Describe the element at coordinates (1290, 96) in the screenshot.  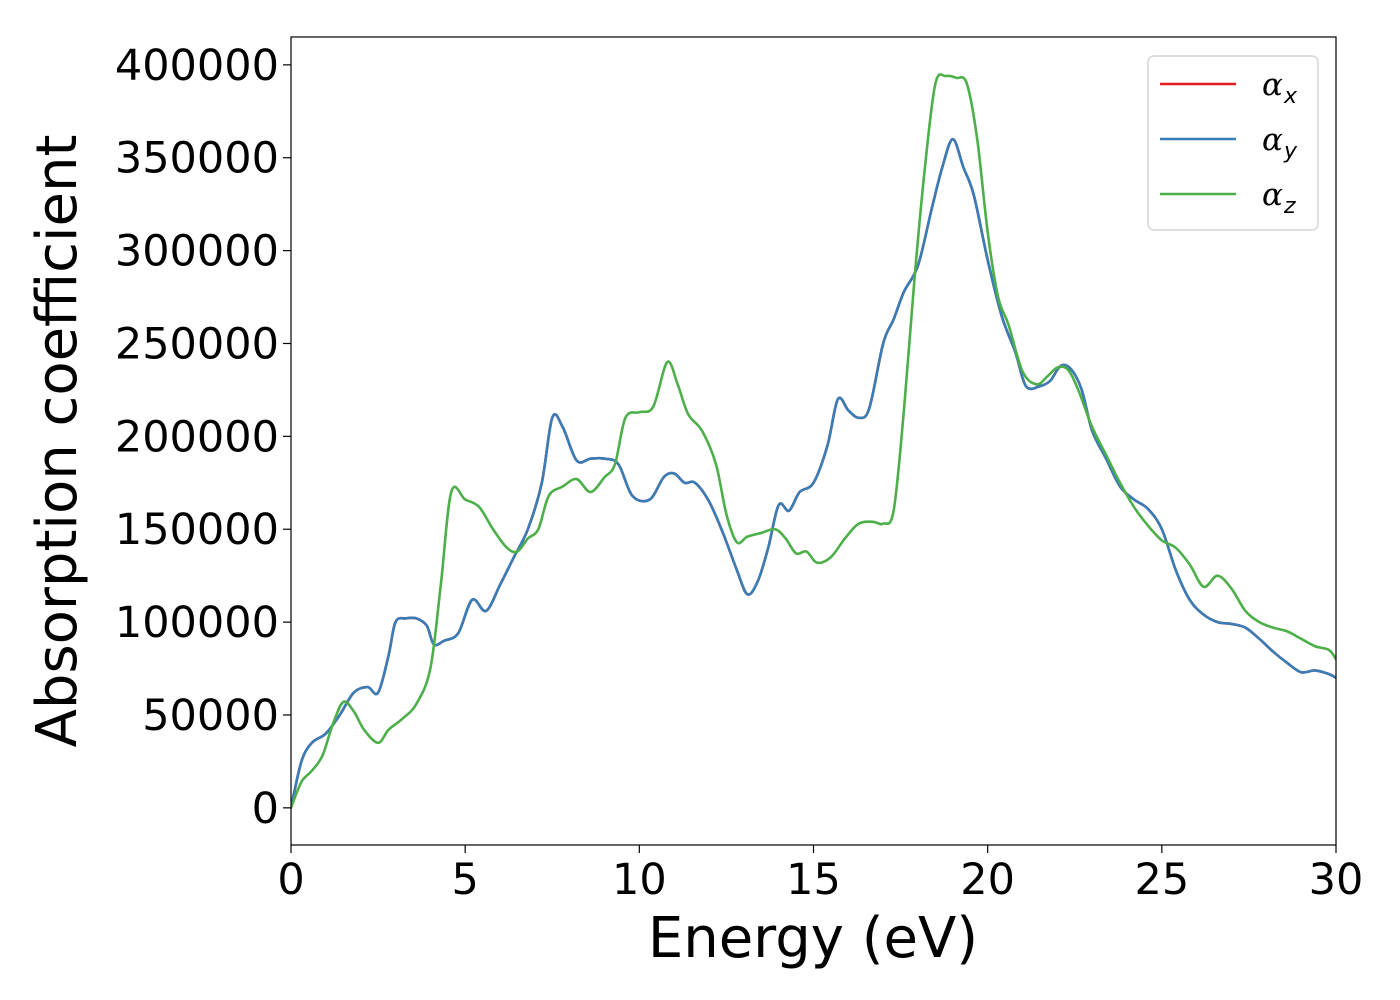
I see `legend-label-subscript: x` at that location.